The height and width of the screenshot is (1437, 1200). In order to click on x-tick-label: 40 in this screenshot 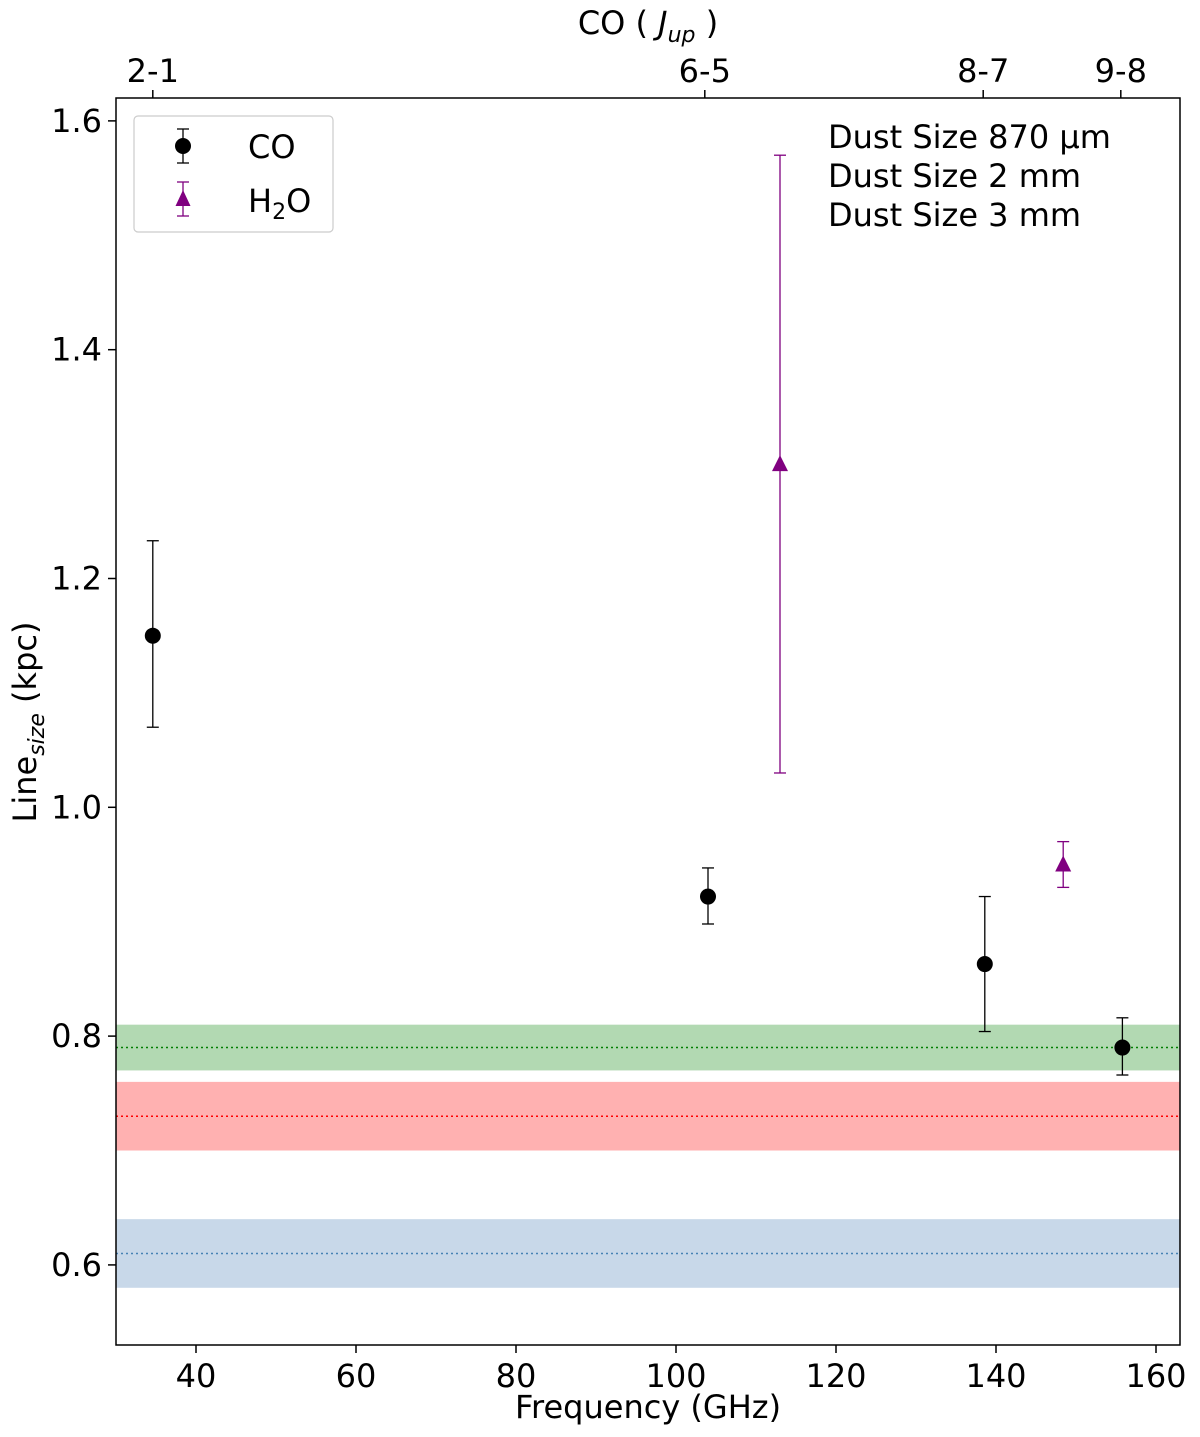, I will do `click(196, 1376)`.